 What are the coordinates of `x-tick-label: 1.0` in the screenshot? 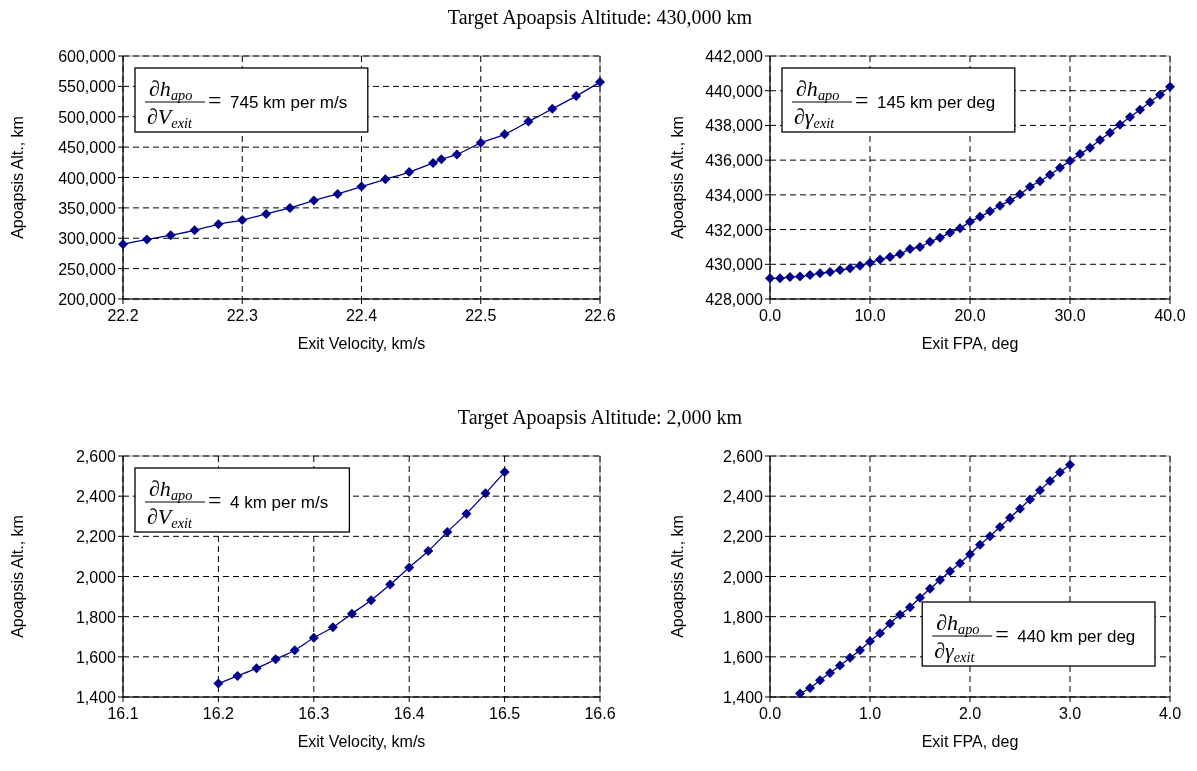 It's located at (870, 713).